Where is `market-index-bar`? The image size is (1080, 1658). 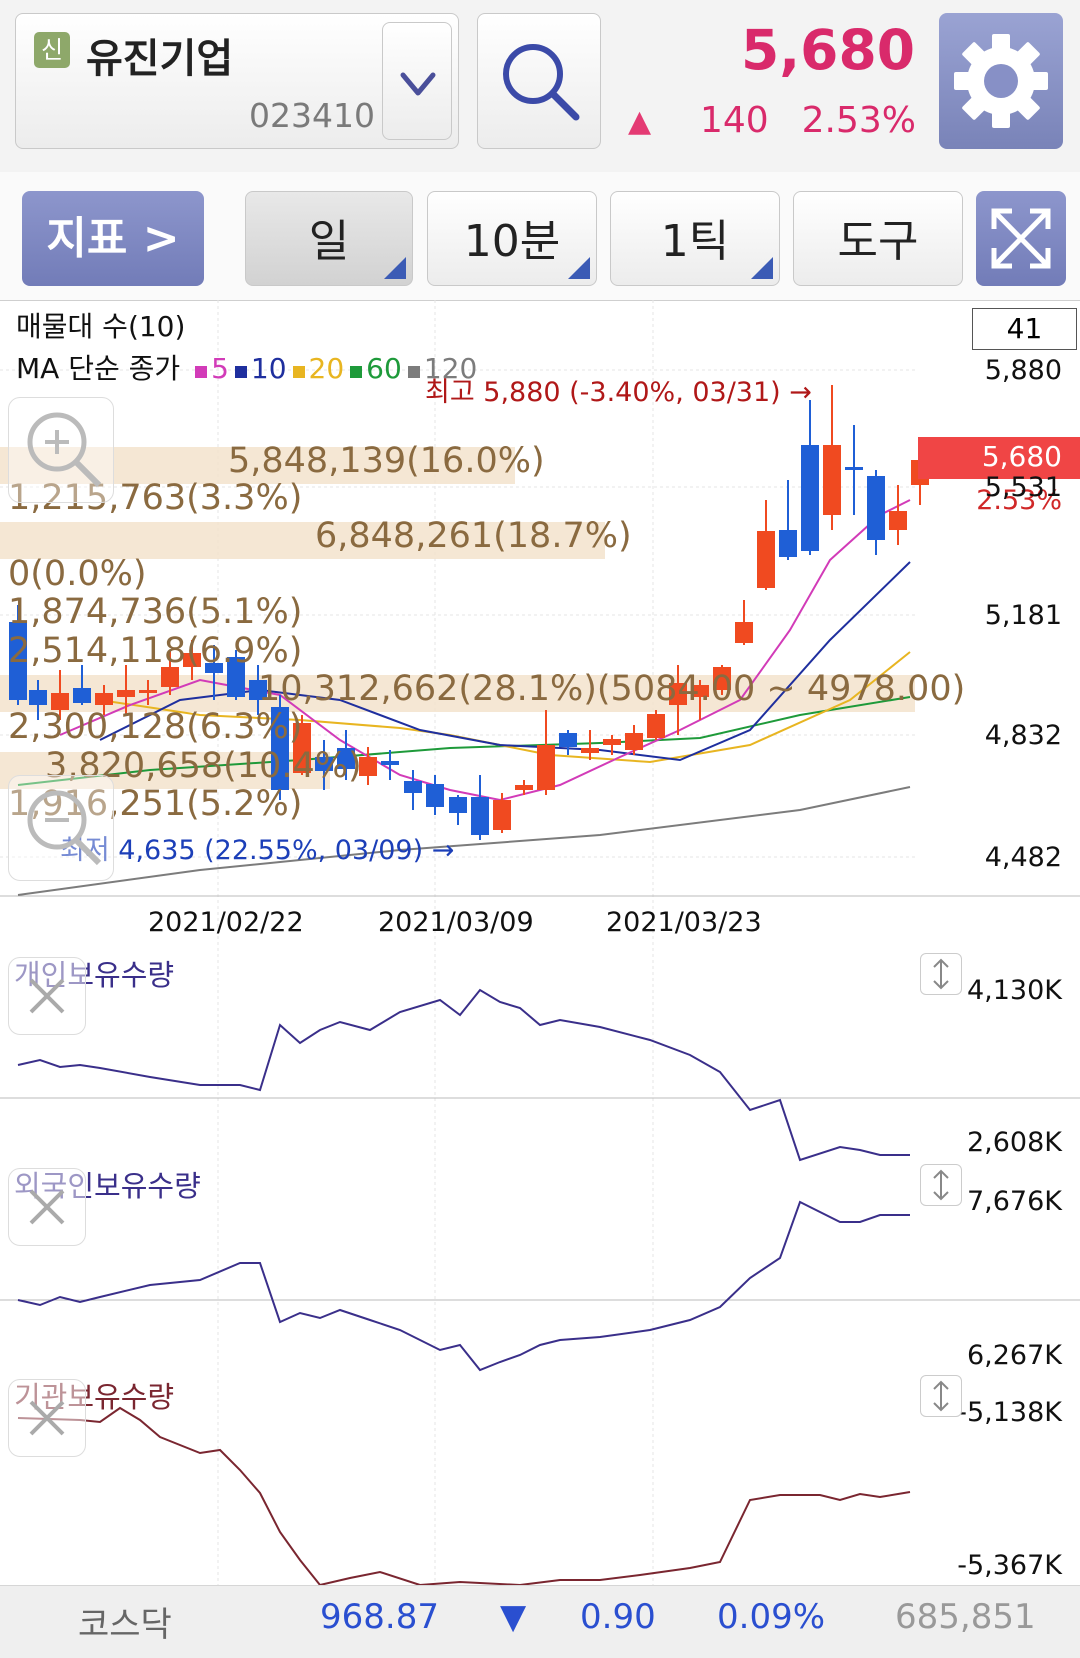
market-index-bar is located at coordinates (540, 1621).